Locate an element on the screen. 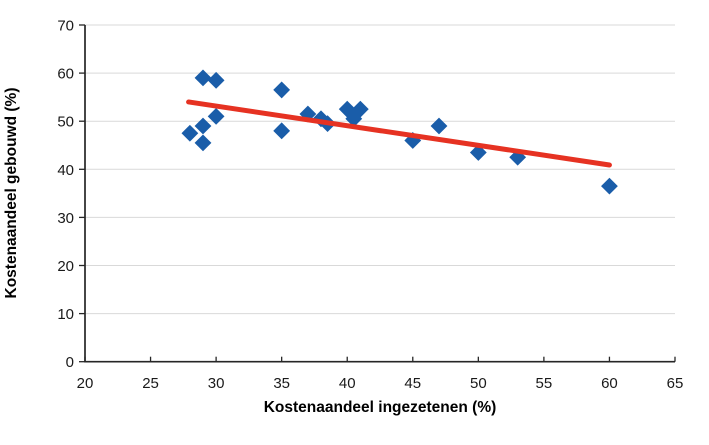 This screenshot has height=445, width=709. x-tick-label-20: 20 is located at coordinates (85, 383).